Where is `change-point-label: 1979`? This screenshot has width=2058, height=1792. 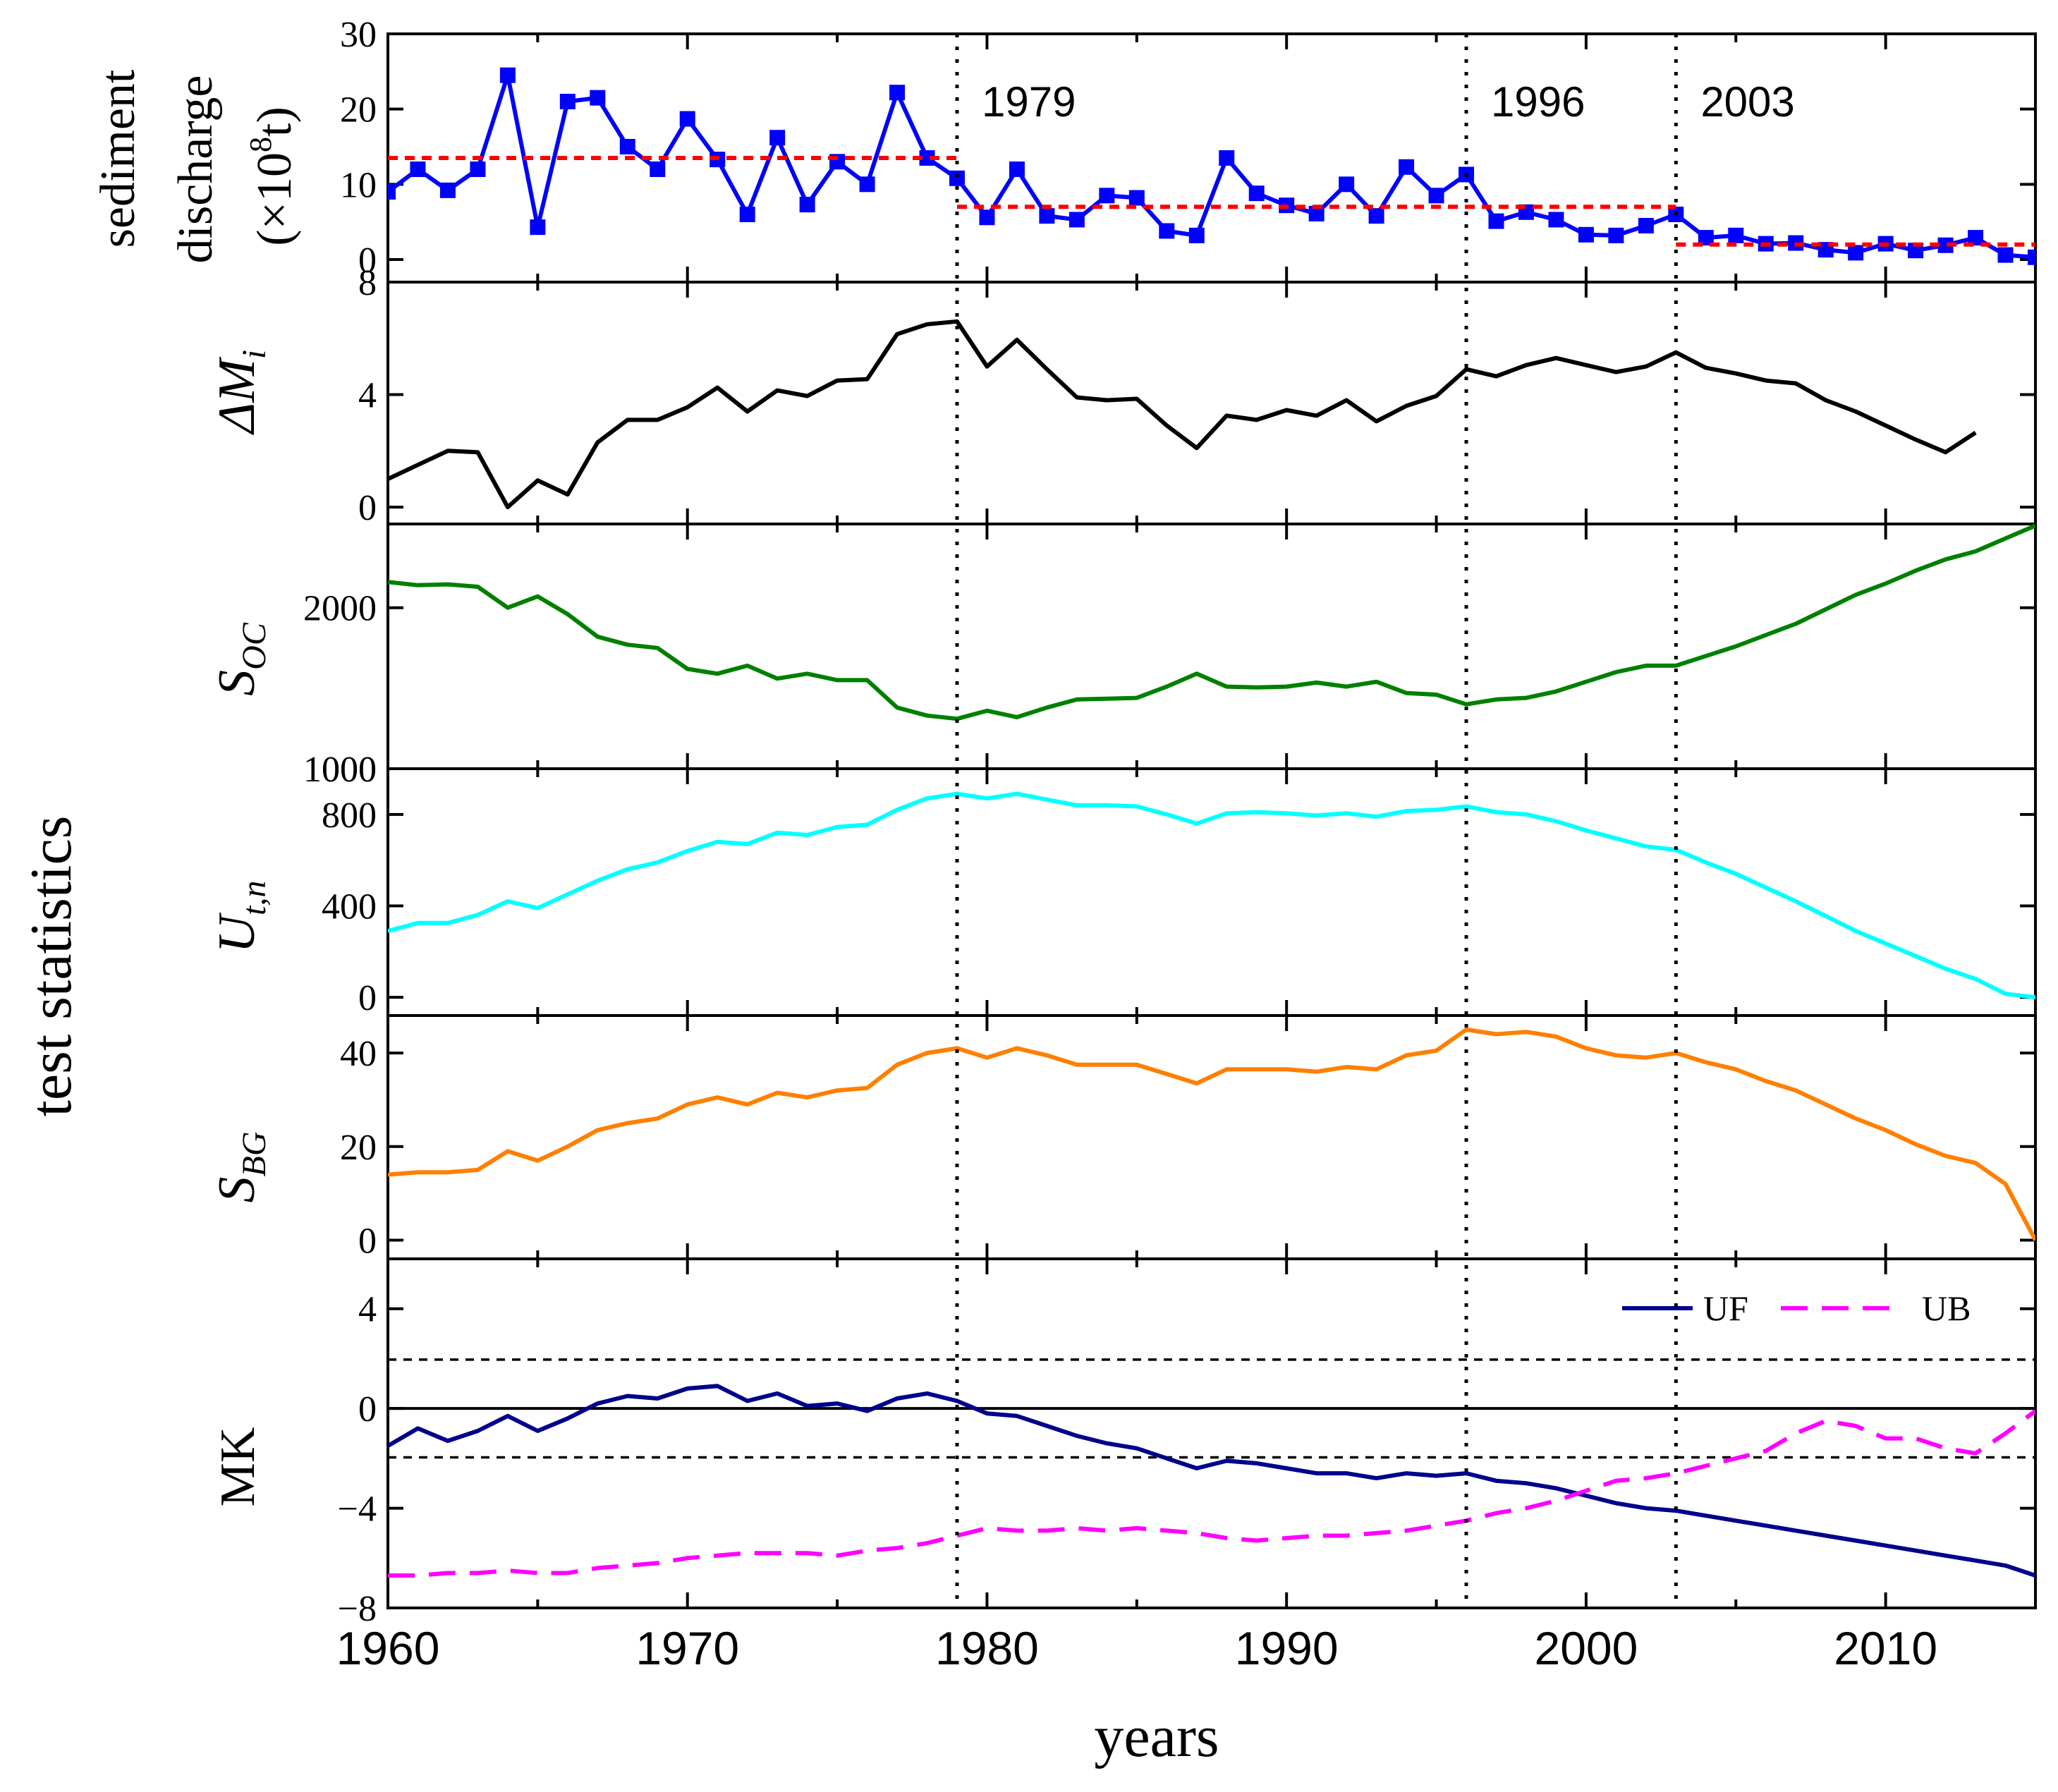 change-point-label: 1979 is located at coordinates (1029, 102).